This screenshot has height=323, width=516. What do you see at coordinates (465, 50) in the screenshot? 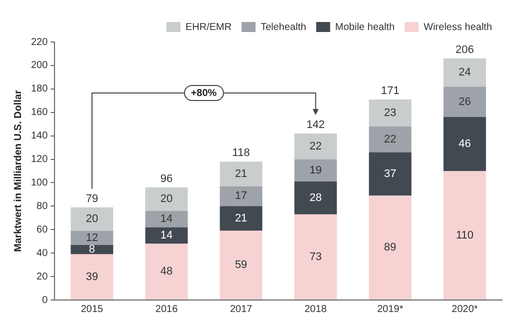
I see `total-label: 206` at bounding box center [465, 50].